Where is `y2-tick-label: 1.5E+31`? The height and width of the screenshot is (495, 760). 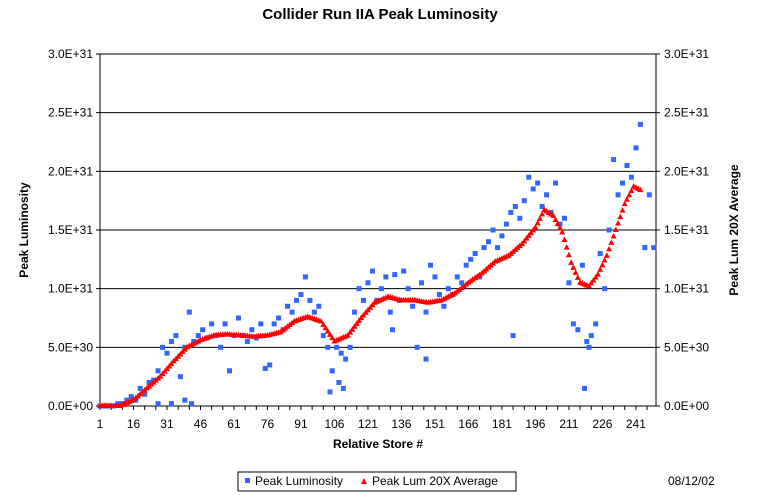
y2-tick-label: 1.5E+31 is located at coordinates (686, 230).